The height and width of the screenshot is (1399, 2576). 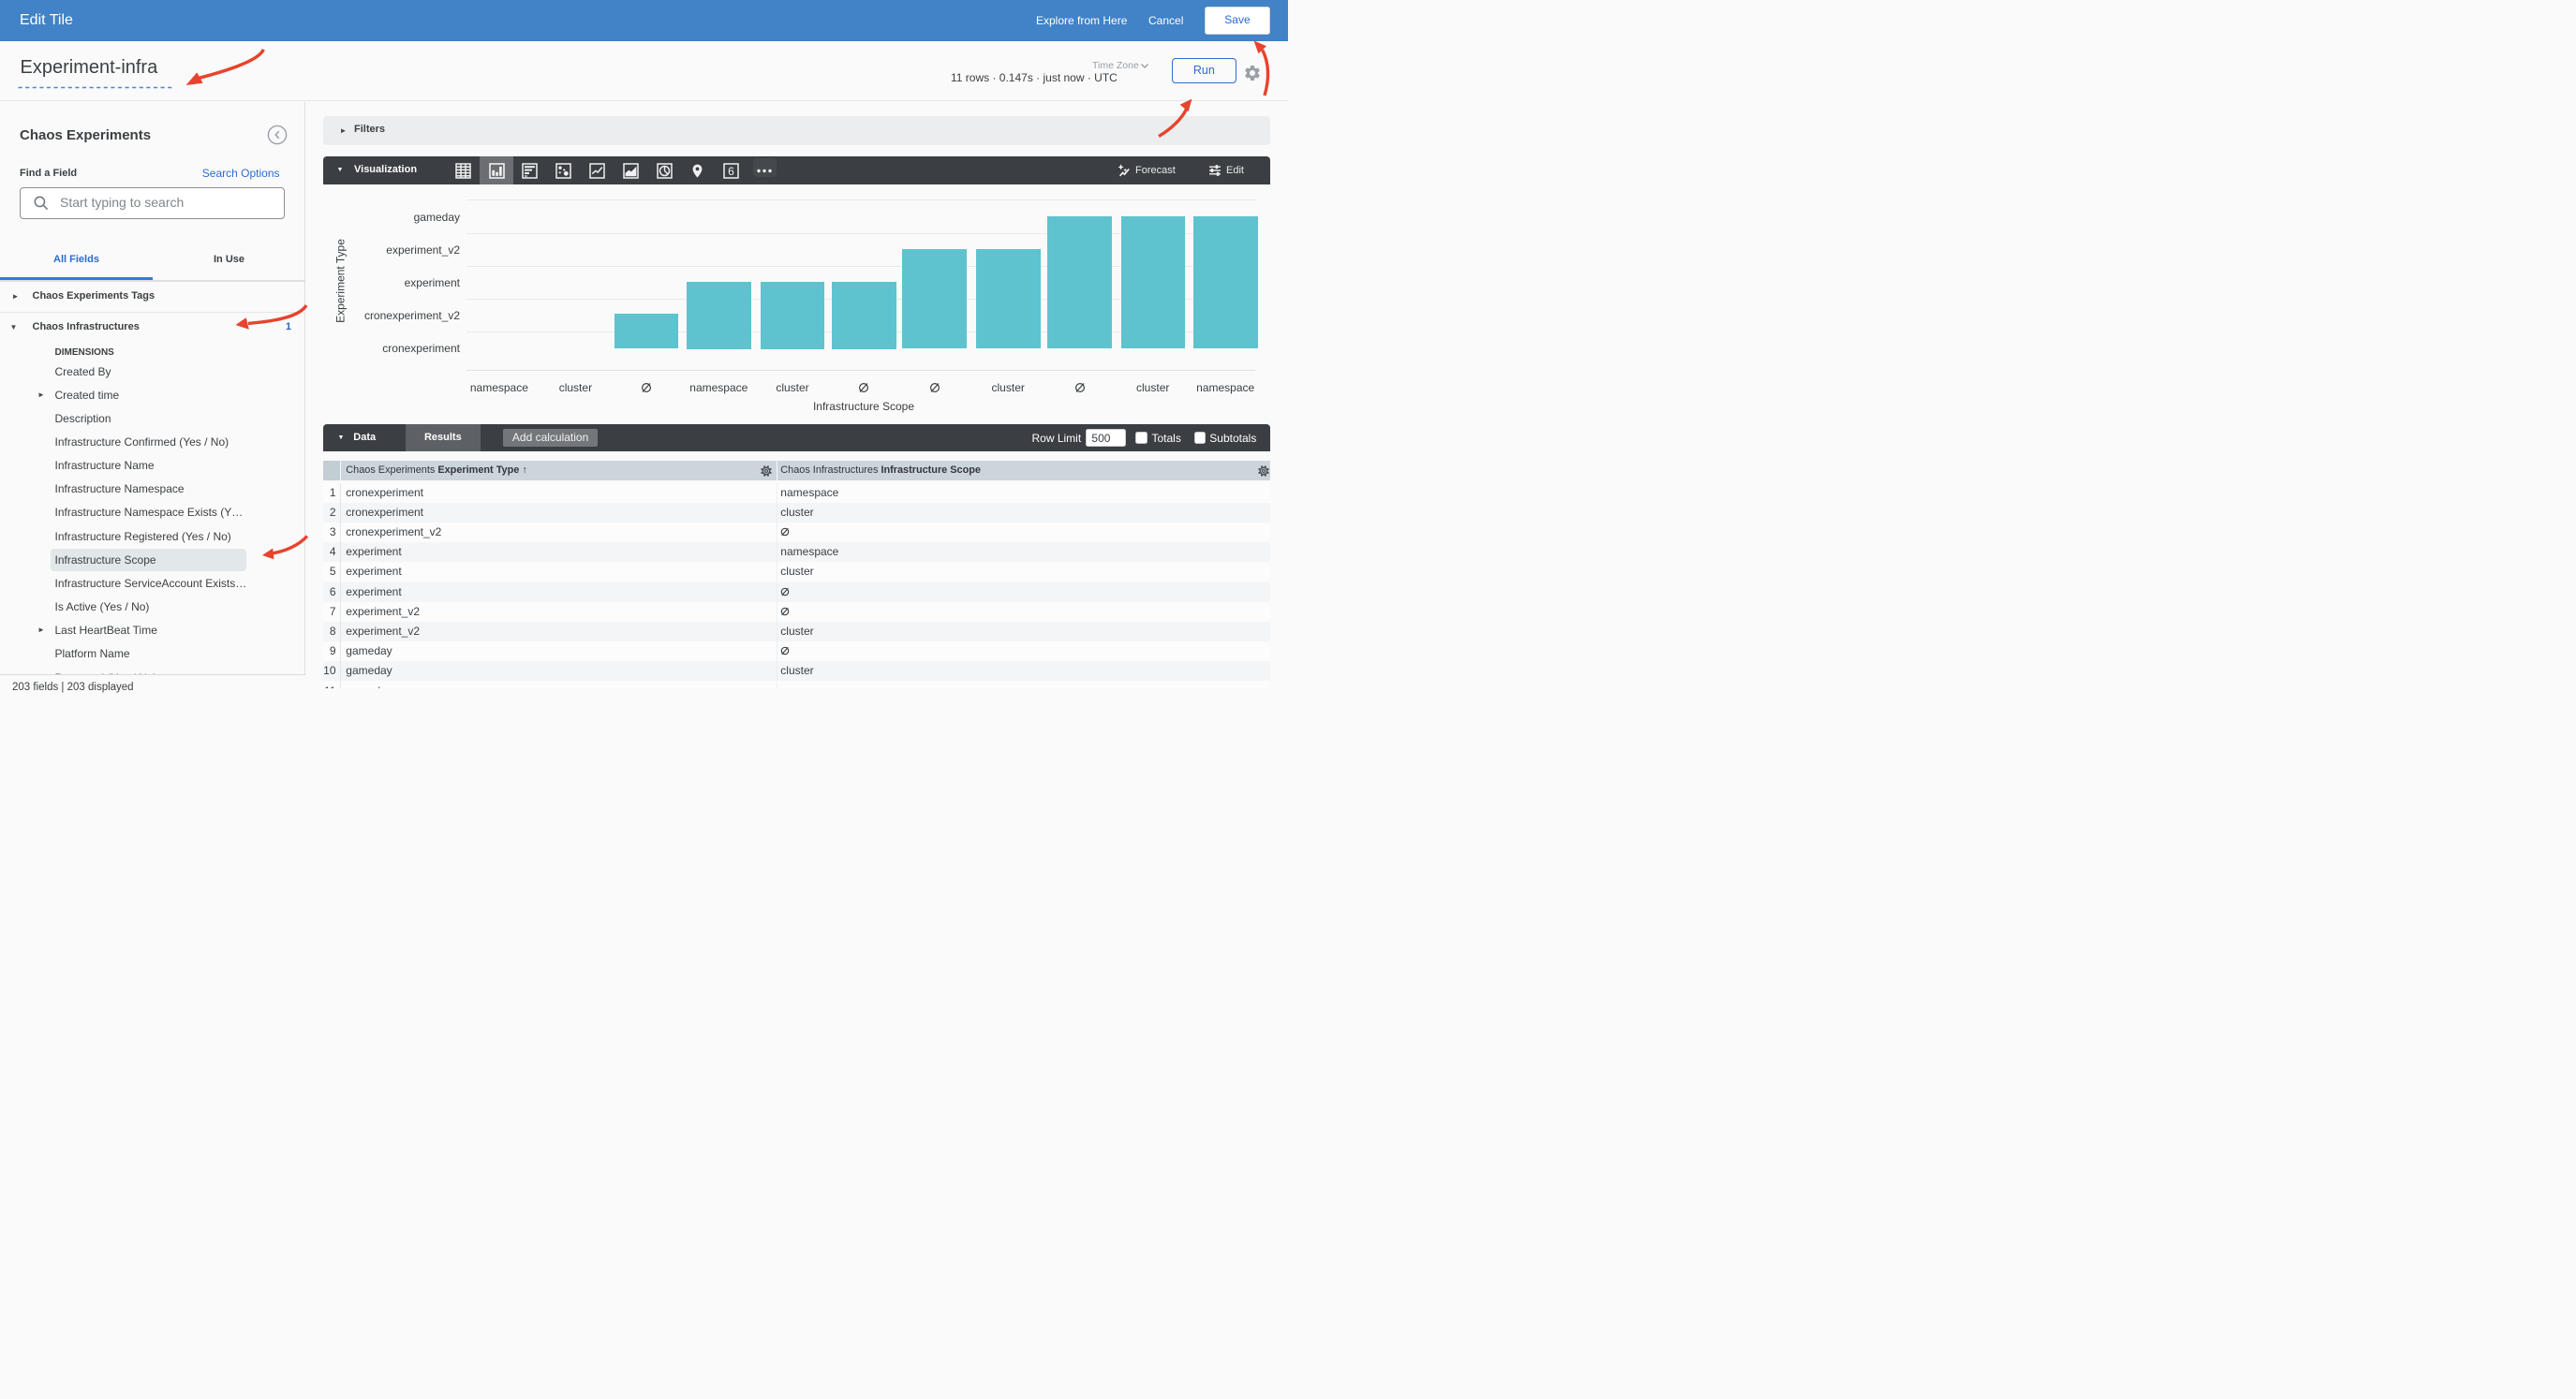 I want to click on svg-text: 6, so click(x=731, y=171).